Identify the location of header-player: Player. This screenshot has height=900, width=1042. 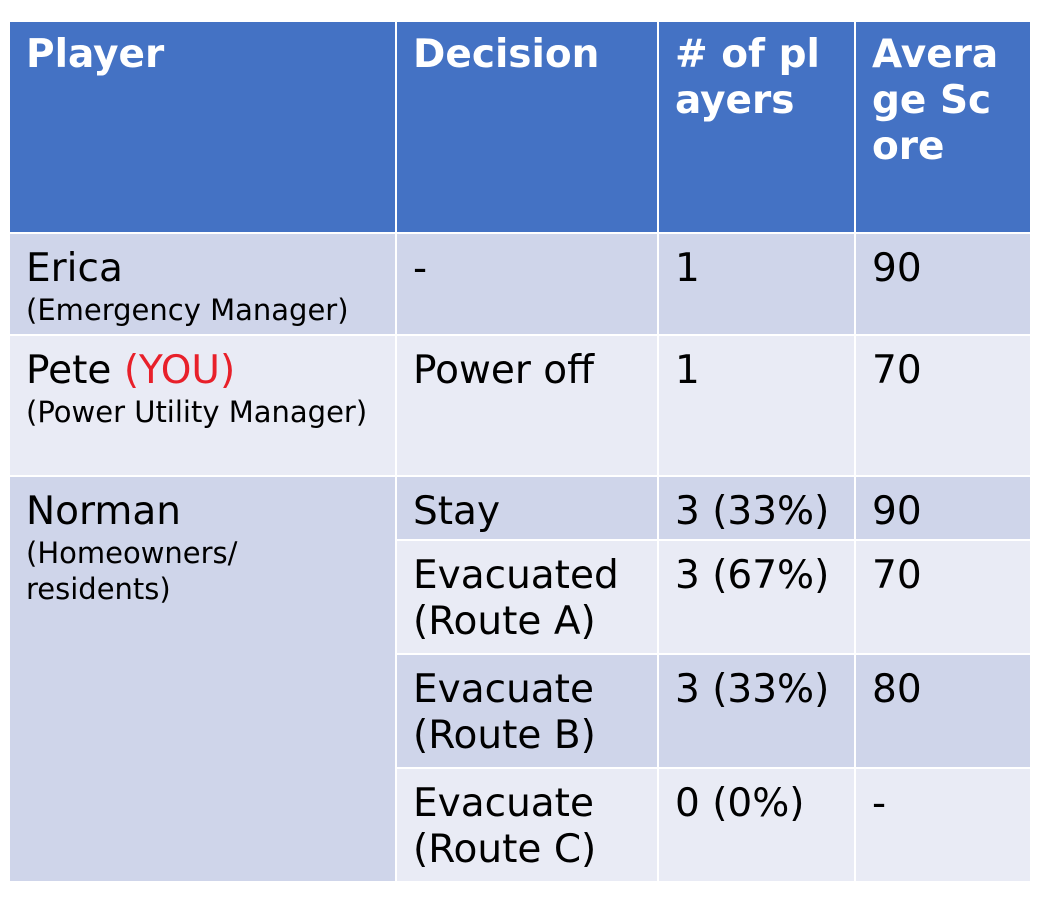
(202, 127).